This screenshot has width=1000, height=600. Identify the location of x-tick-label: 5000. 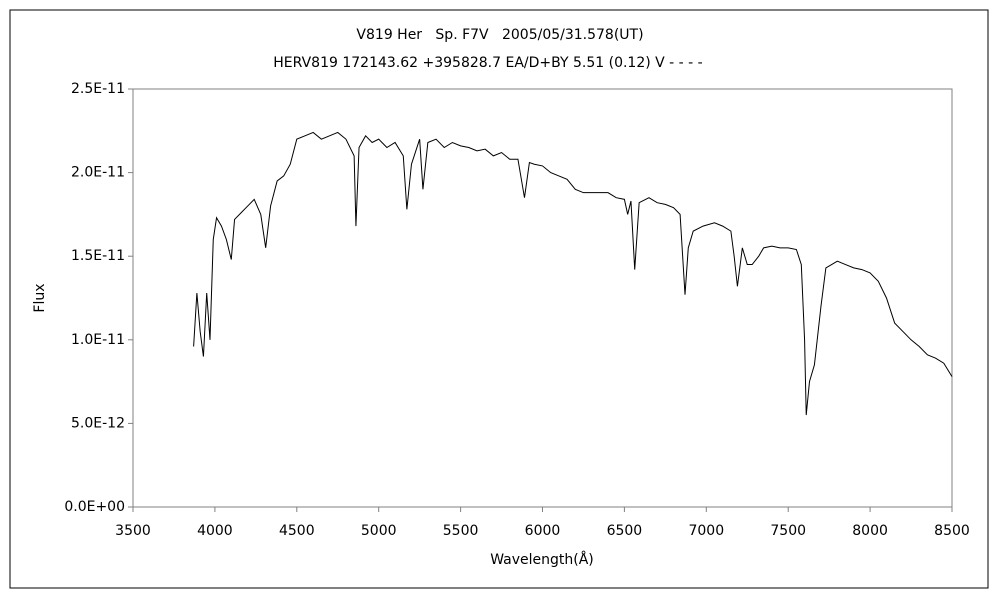
(379, 531).